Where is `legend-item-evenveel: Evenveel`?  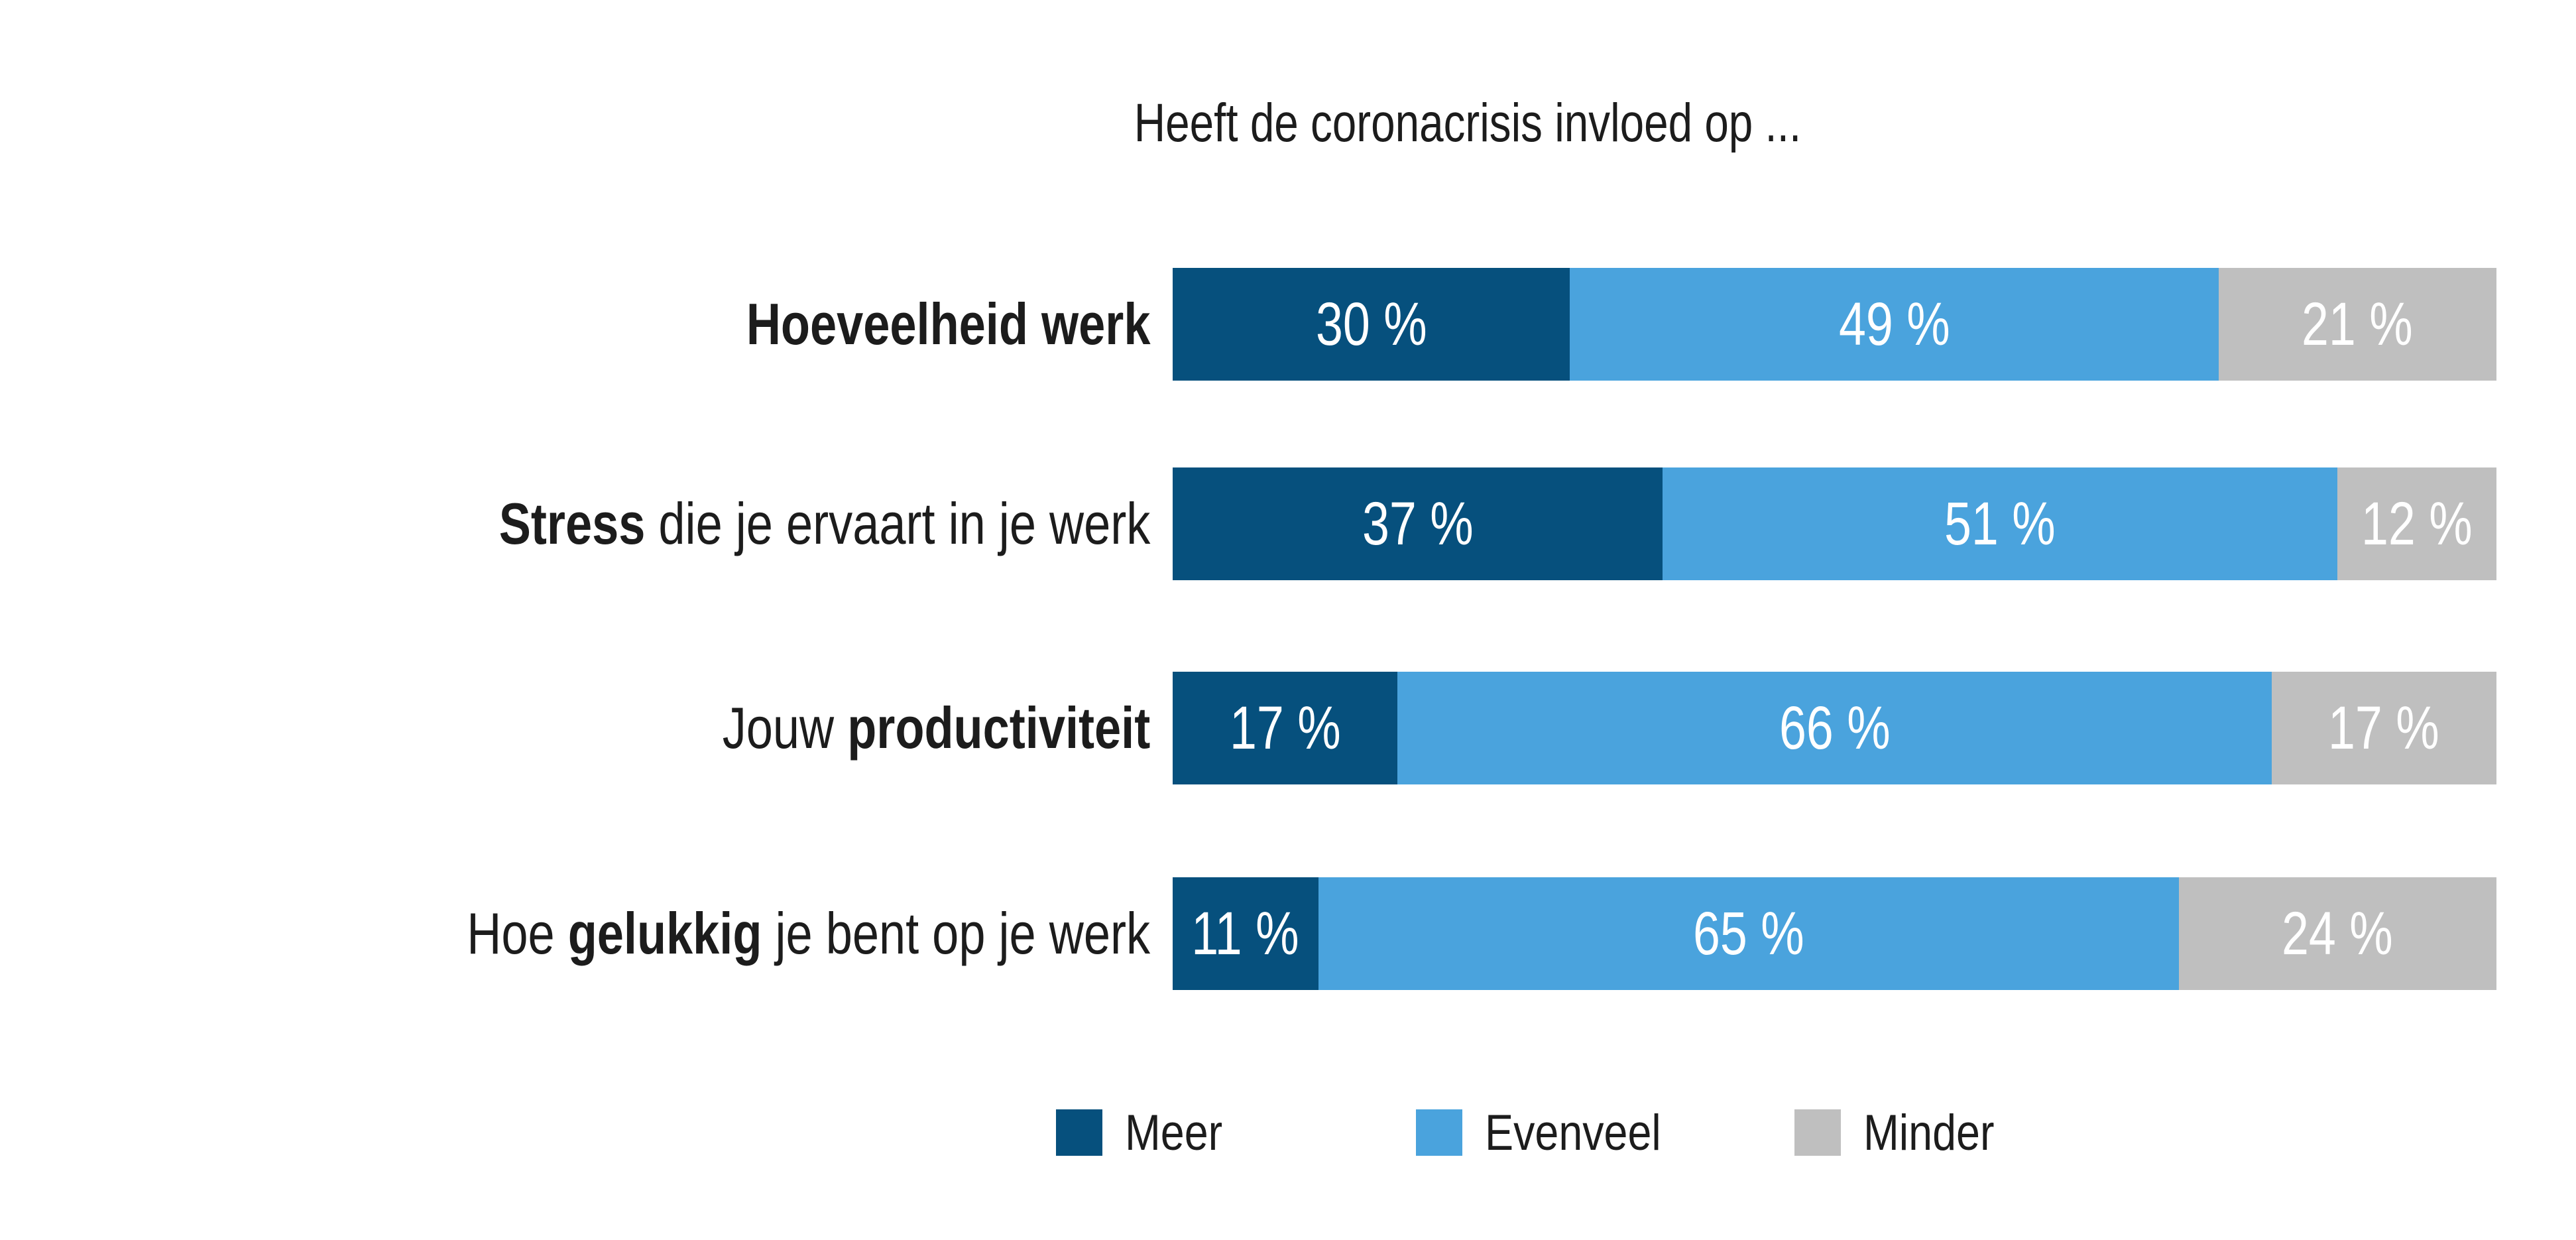 legend-item-evenveel: Evenveel is located at coordinates (1554, 1133).